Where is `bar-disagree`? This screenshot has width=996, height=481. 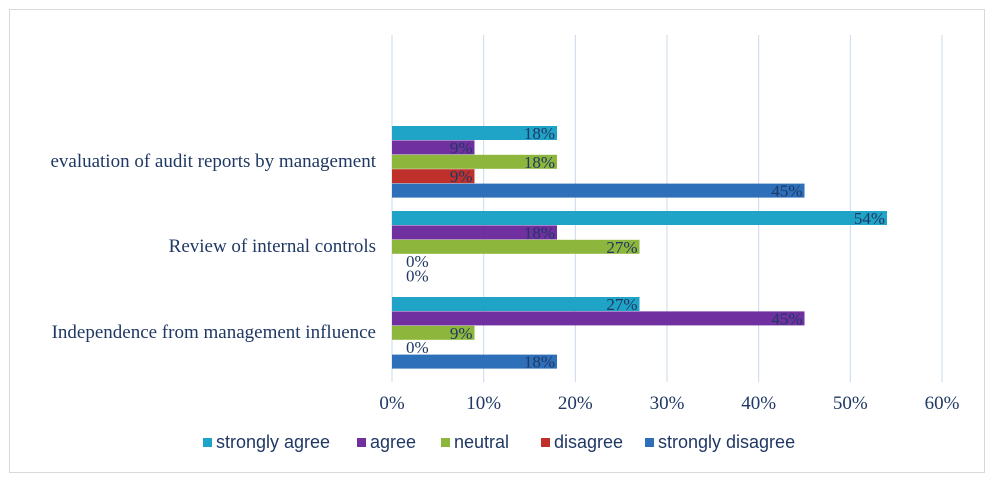
bar-disagree is located at coordinates (433, 176).